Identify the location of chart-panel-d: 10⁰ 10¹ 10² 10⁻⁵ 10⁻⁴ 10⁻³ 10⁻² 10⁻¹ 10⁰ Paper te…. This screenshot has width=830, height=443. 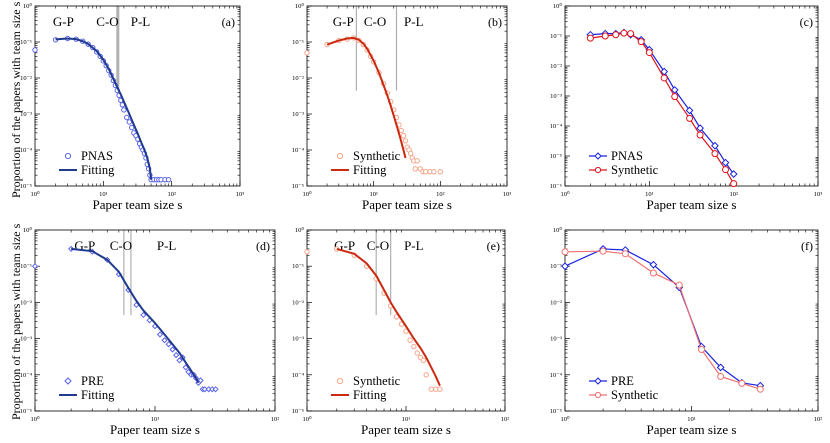
(149, 331).